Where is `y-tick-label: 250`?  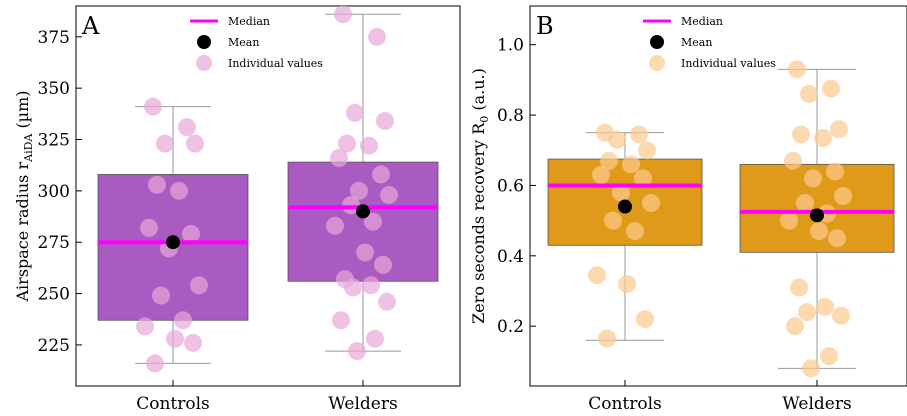
y-tick-label: 250 is located at coordinates (54, 295).